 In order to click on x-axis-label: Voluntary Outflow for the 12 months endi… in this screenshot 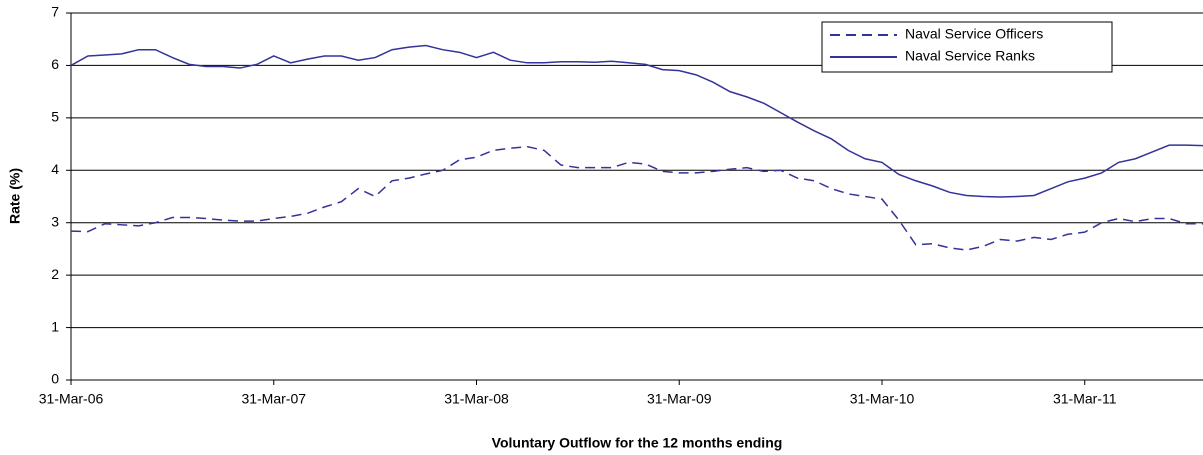, I will do `click(637, 443)`.